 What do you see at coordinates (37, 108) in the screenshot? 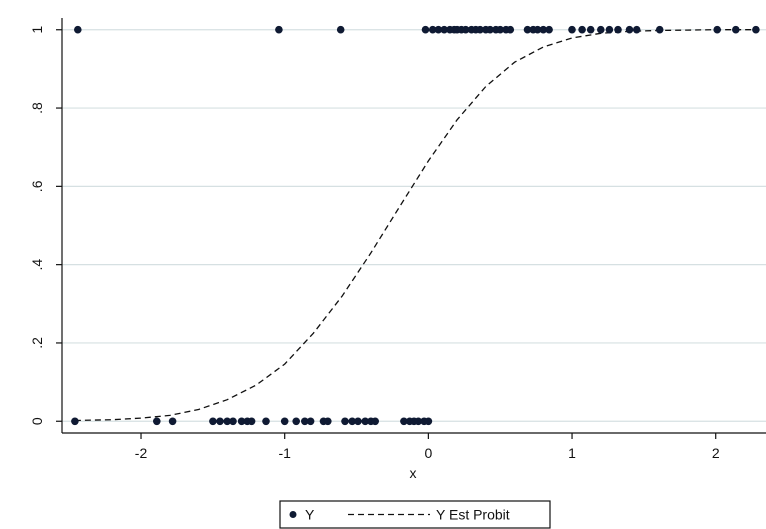
I see `y-tick-label-4: .8` at bounding box center [37, 108].